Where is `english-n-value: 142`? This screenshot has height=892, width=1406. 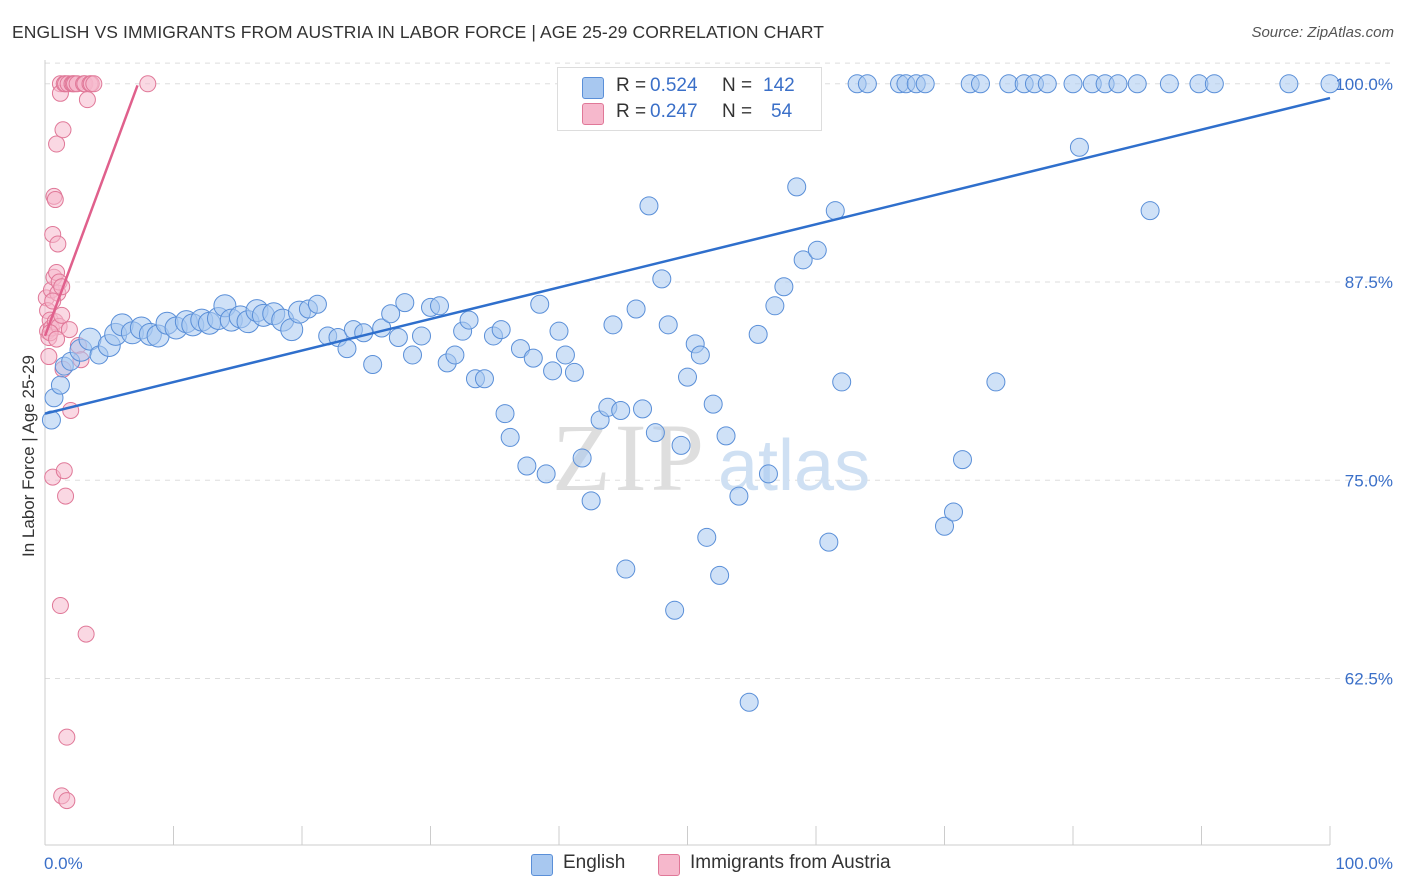
english-n-value: 142 is located at coordinates (779, 85).